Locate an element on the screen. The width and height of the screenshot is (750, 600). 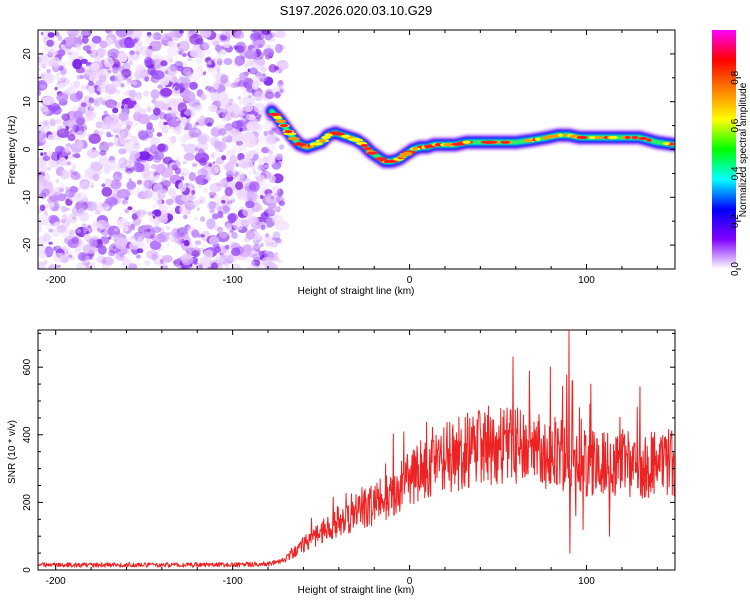
spectrogram-x-tick-label: 0 is located at coordinates (410, 280).